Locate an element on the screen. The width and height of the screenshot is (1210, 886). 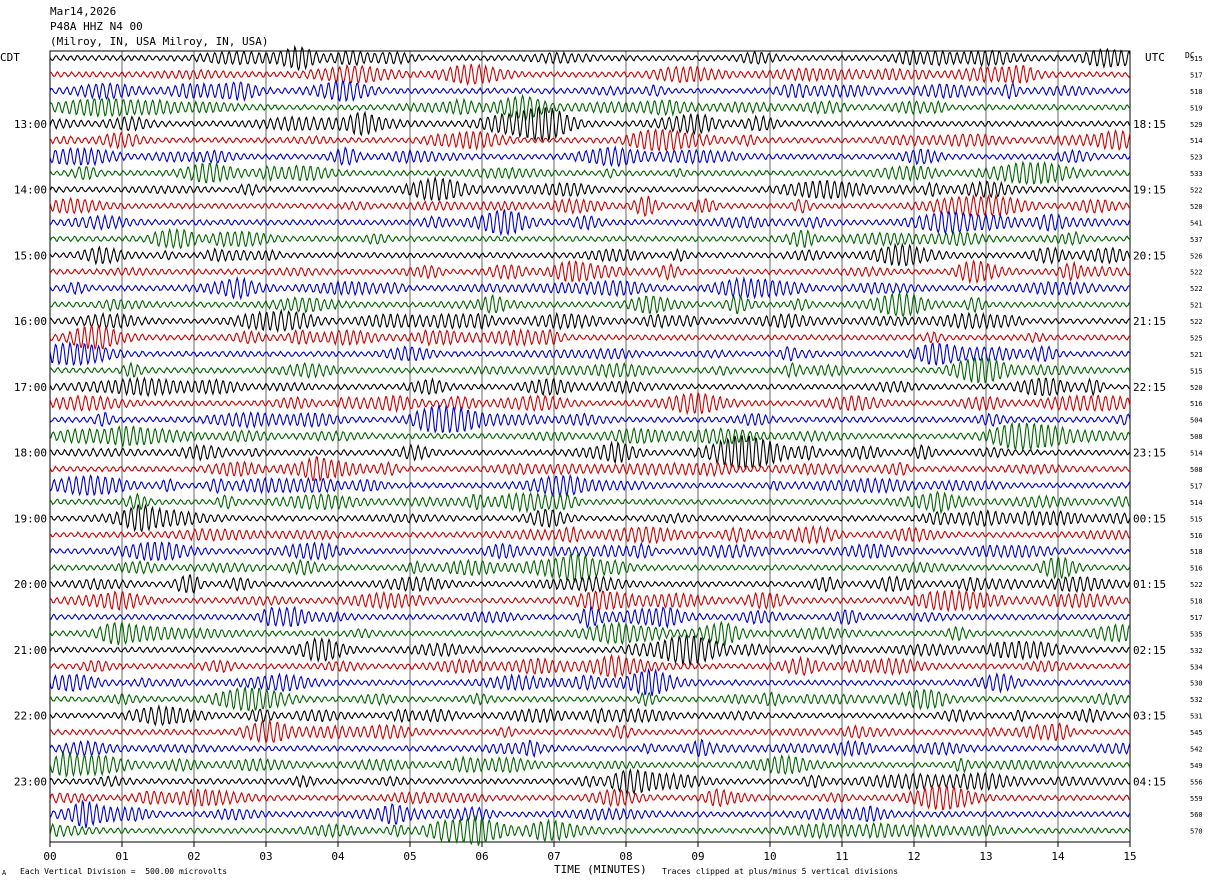
dc-offset-row-7: 523 is located at coordinates (1196, 158).